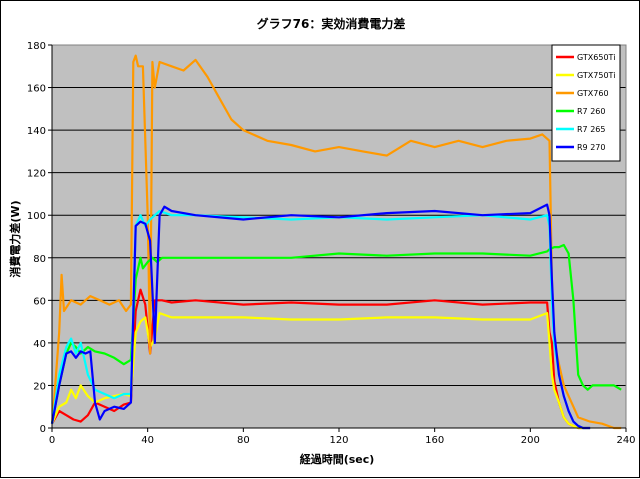  Describe the element at coordinates (36, 89) in the screenshot. I see `y-tick-label: 160` at that location.